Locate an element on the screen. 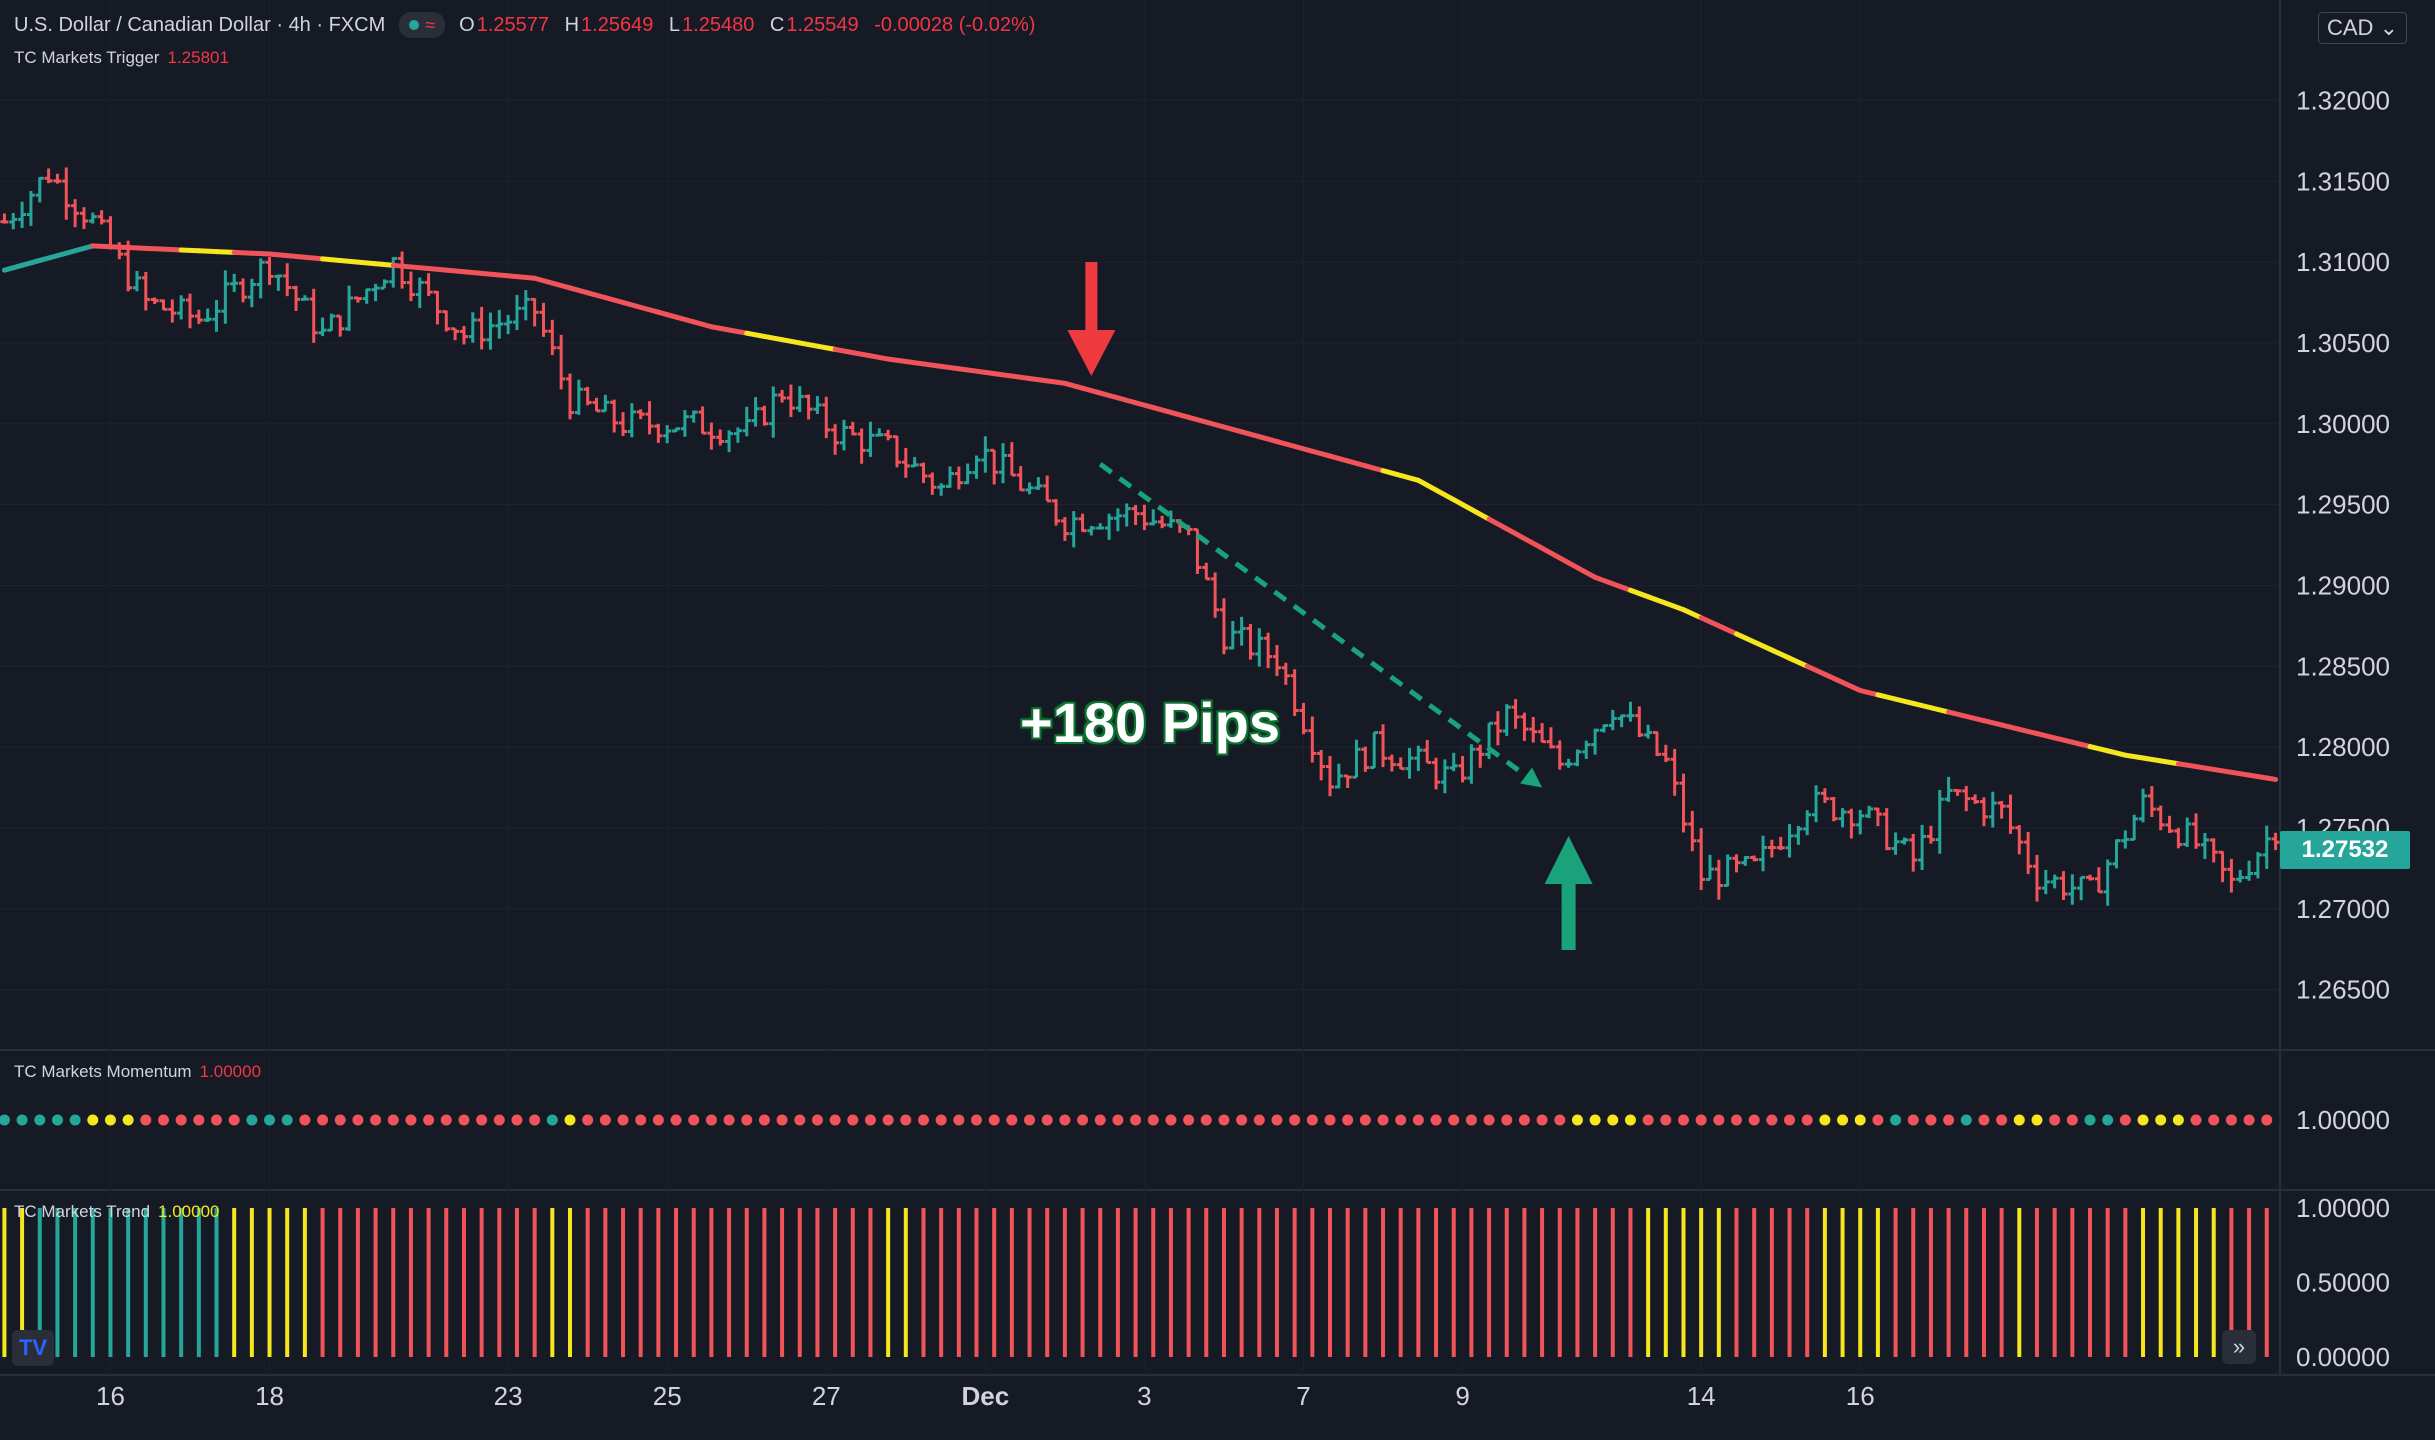 The image size is (2435, 1440). price-tick-label: 1.29000 is located at coordinates (2343, 585).